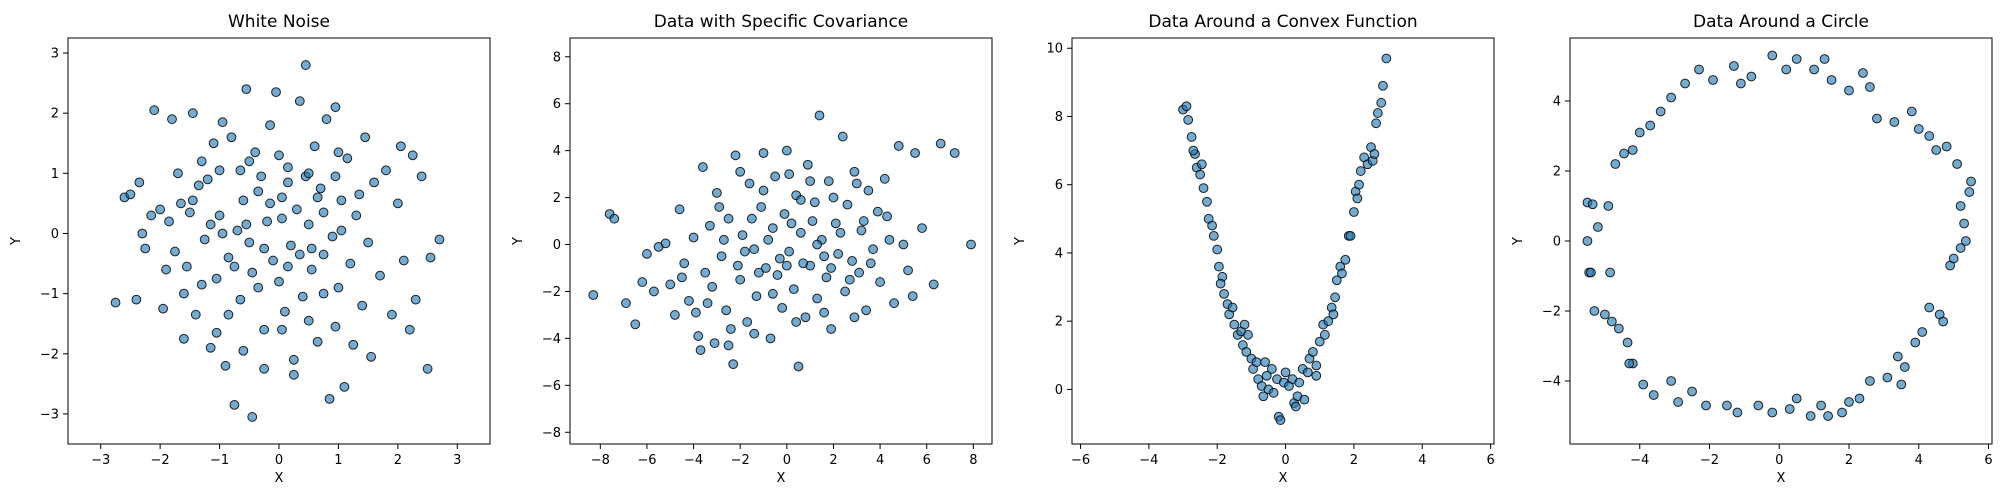  I want to click on y-tick-label: 2, so click(55, 114).